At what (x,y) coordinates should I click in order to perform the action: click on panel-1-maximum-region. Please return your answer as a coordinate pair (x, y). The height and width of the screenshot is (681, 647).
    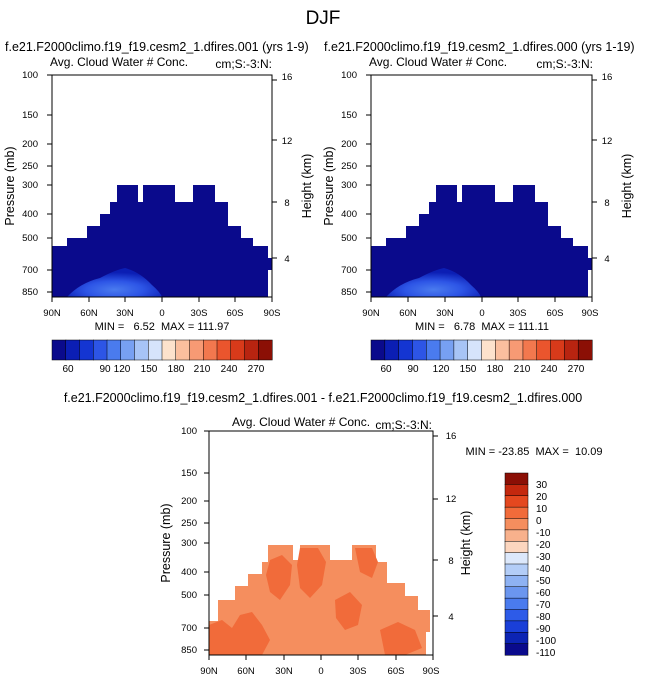
    Looking at the image, I should click on (114, 282).